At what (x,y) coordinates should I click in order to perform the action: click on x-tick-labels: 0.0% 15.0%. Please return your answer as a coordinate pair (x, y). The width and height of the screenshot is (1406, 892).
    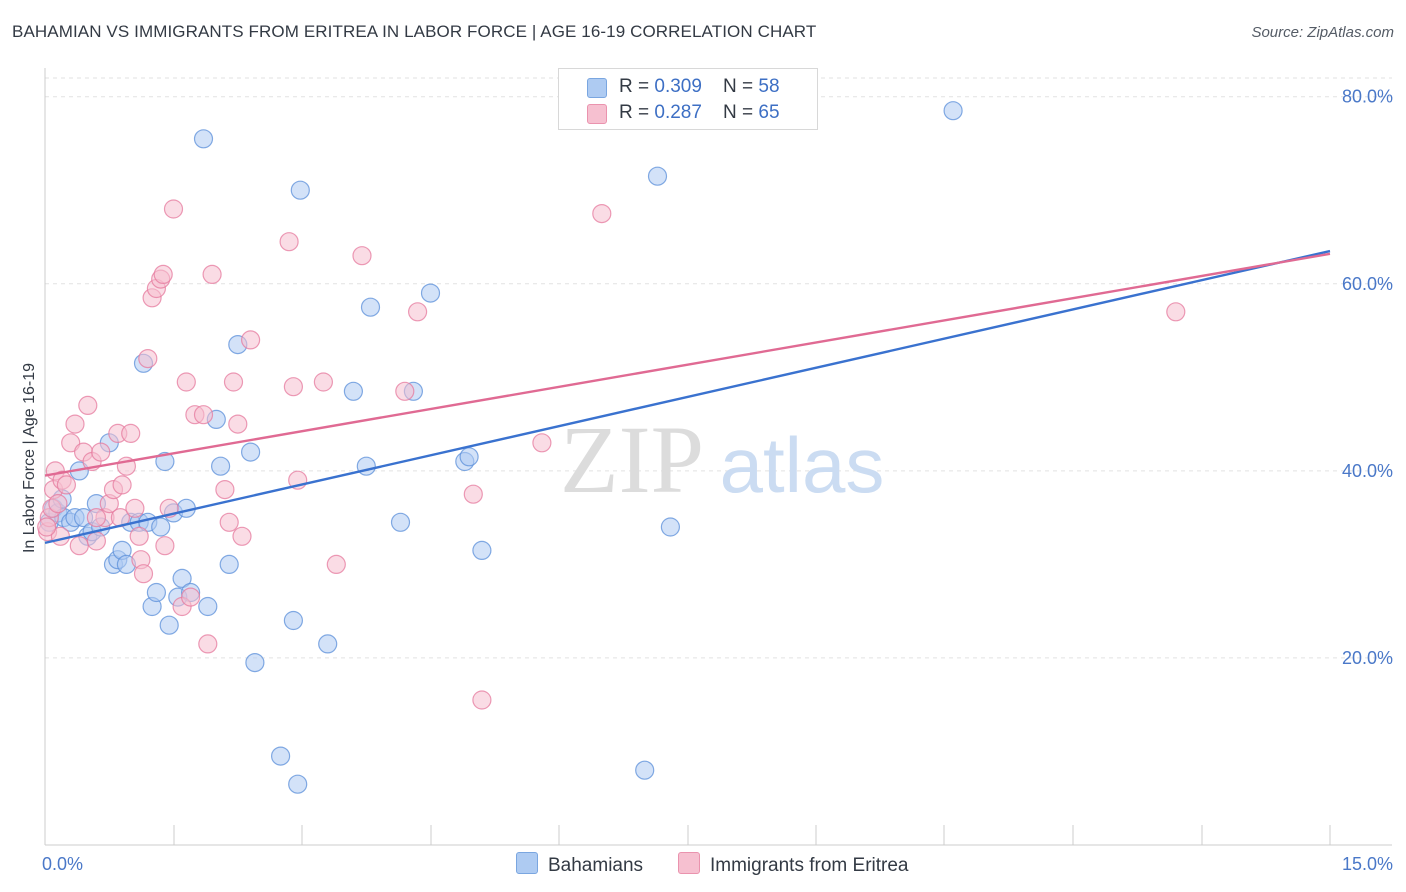
    Looking at the image, I should click on (717, 864).